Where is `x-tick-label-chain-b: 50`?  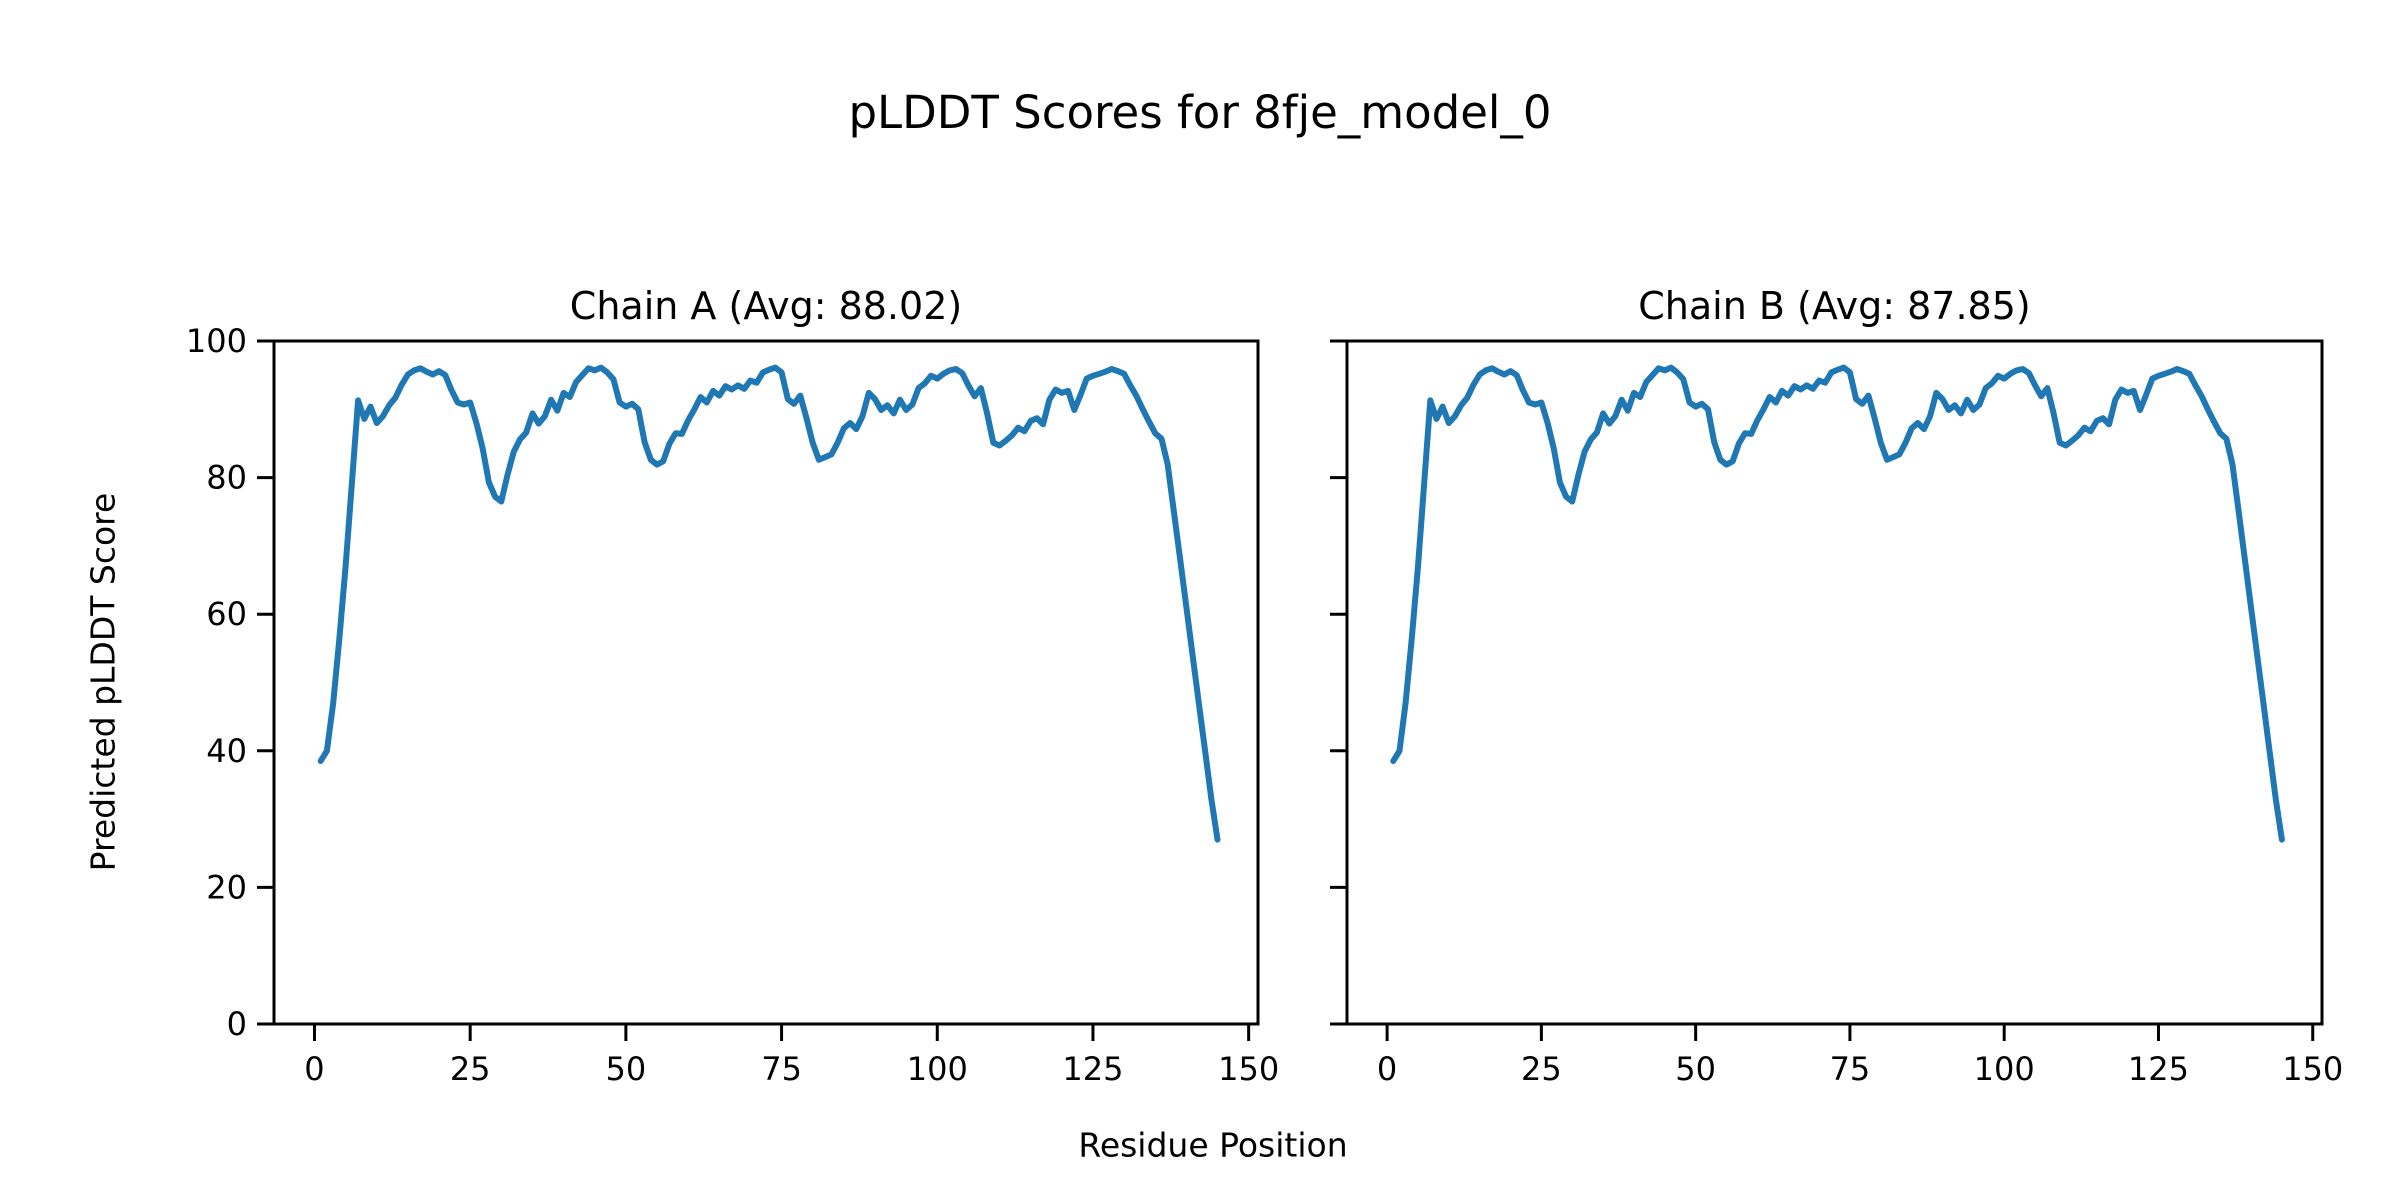 x-tick-label-chain-b: 50 is located at coordinates (1695, 1069).